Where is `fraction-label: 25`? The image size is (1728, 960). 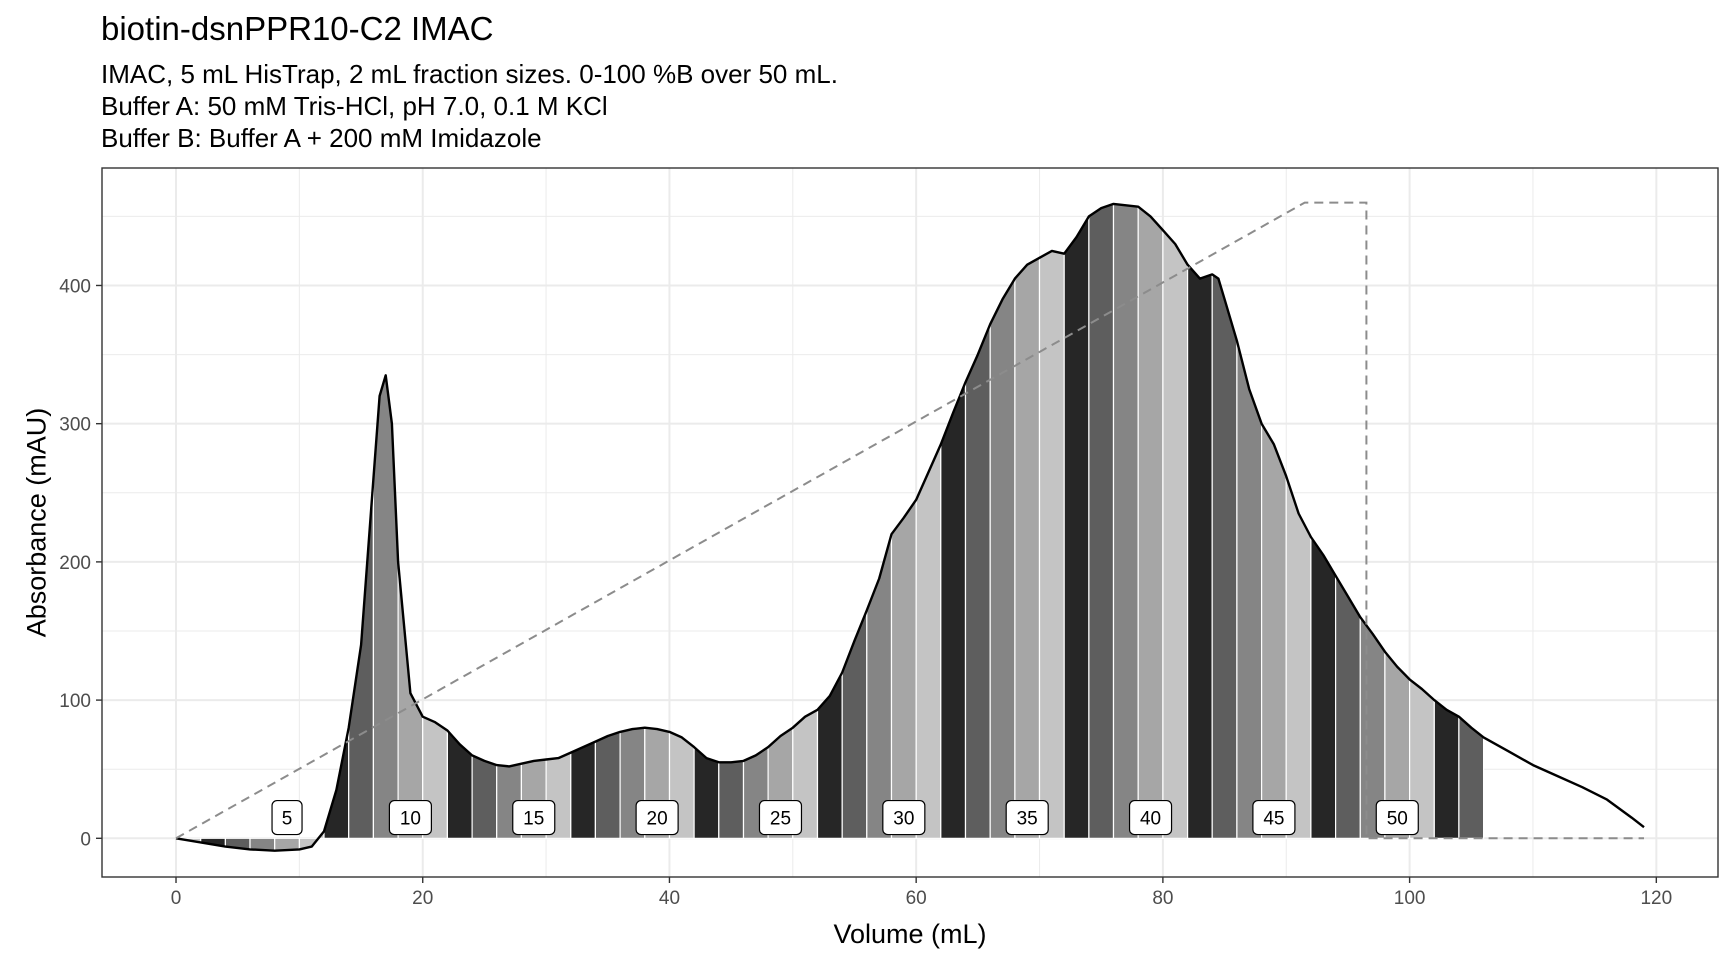 fraction-label: 25 is located at coordinates (780, 817).